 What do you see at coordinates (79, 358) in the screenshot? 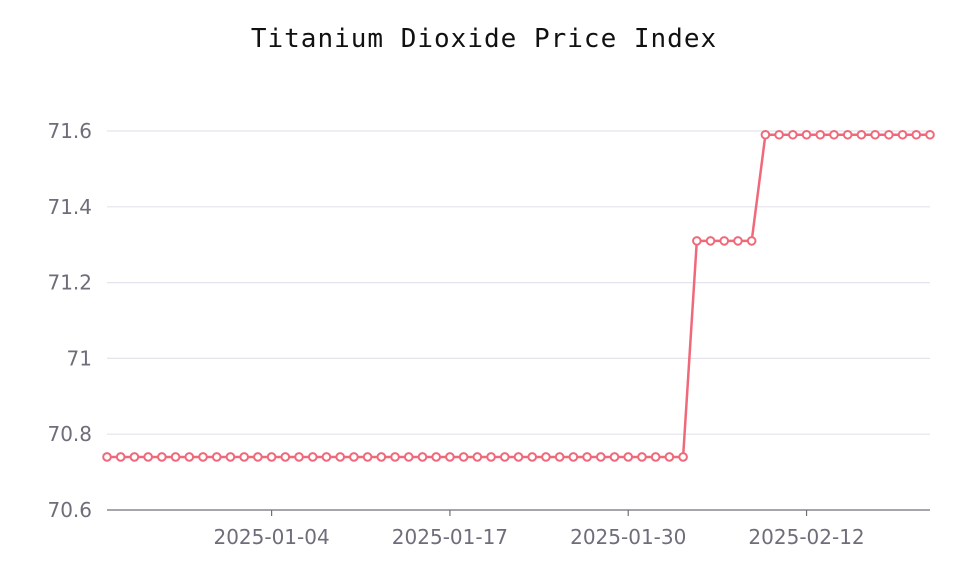
I see `y-tick-label: 71` at bounding box center [79, 358].